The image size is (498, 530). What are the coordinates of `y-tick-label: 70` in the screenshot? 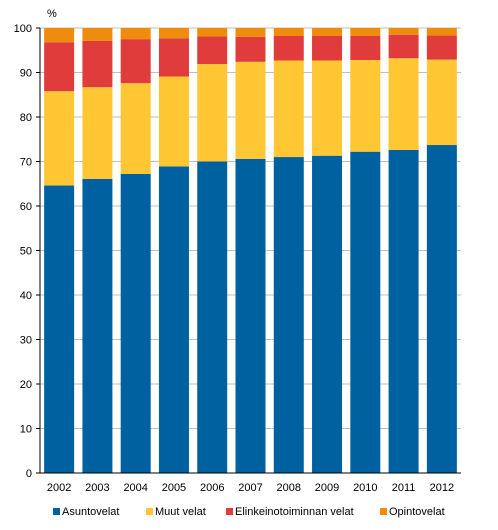 It's located at (26, 163).